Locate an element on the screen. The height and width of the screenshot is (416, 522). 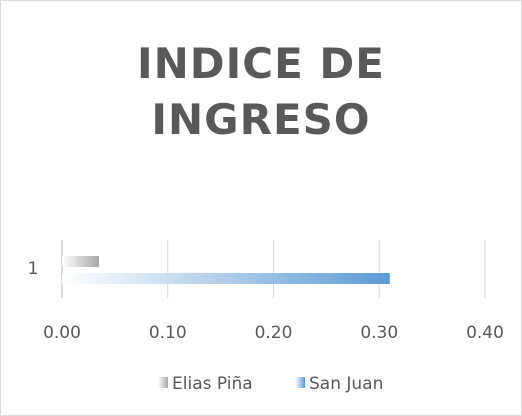
y-tick-label: 1 is located at coordinates (33, 269).